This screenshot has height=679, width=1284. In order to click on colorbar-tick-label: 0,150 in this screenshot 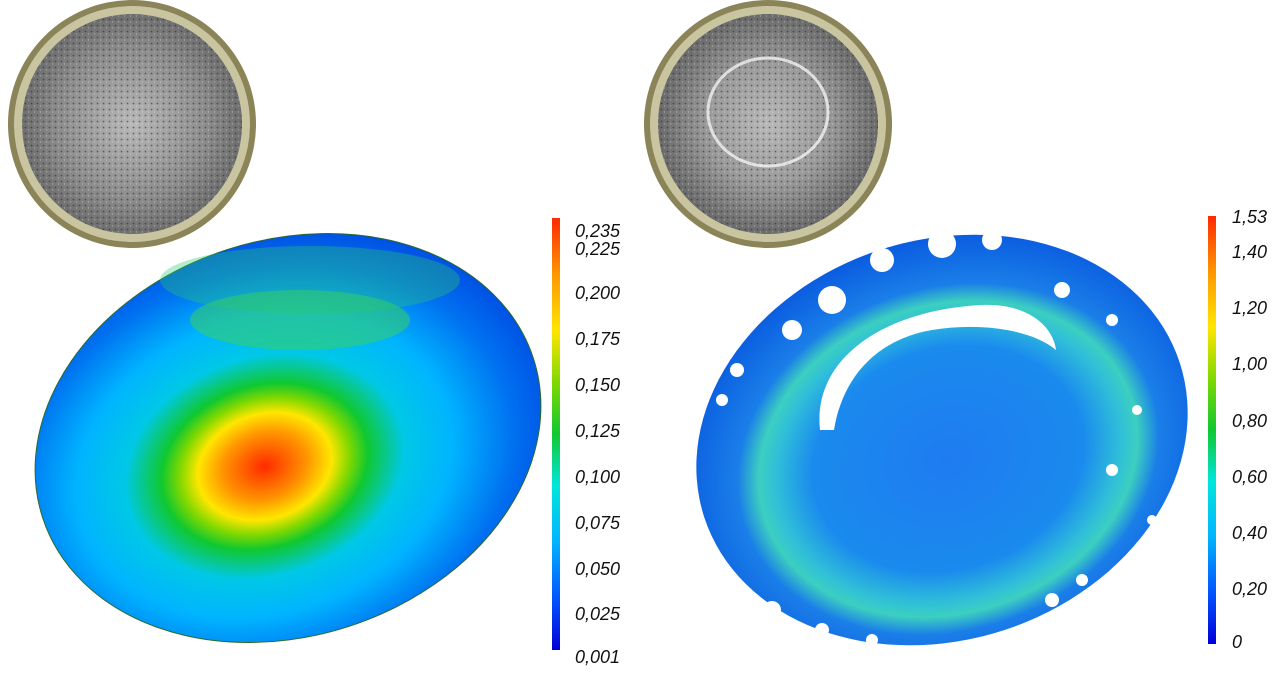, I will do `click(598, 385)`.